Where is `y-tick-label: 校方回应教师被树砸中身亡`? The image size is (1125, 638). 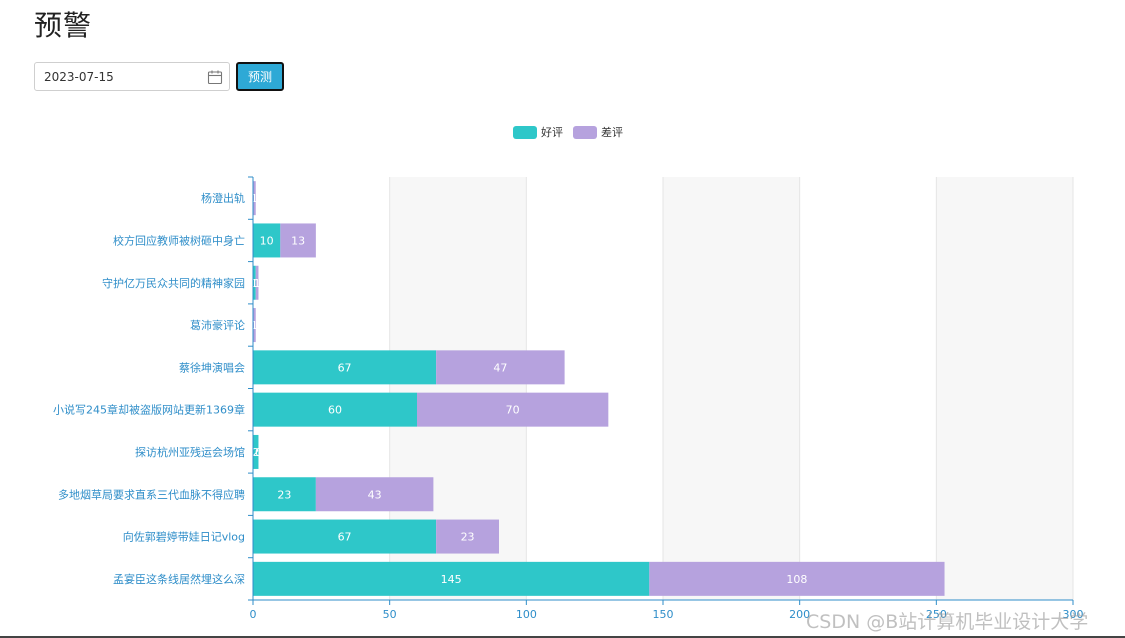 y-tick-label: 校方回应教师被树砸中身亡 is located at coordinates (179, 240).